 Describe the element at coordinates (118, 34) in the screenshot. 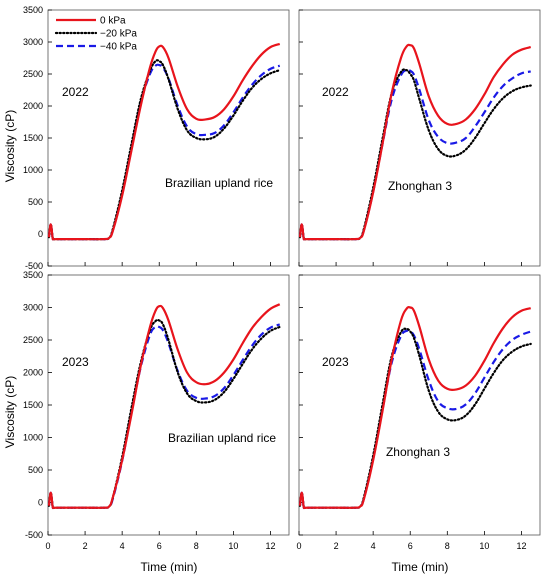

I see `legend-entry-label: −20 kPa` at that location.